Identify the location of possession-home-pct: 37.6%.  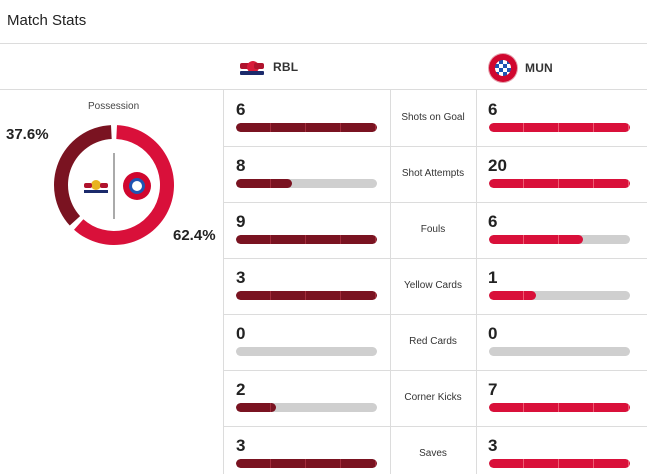
(27, 134).